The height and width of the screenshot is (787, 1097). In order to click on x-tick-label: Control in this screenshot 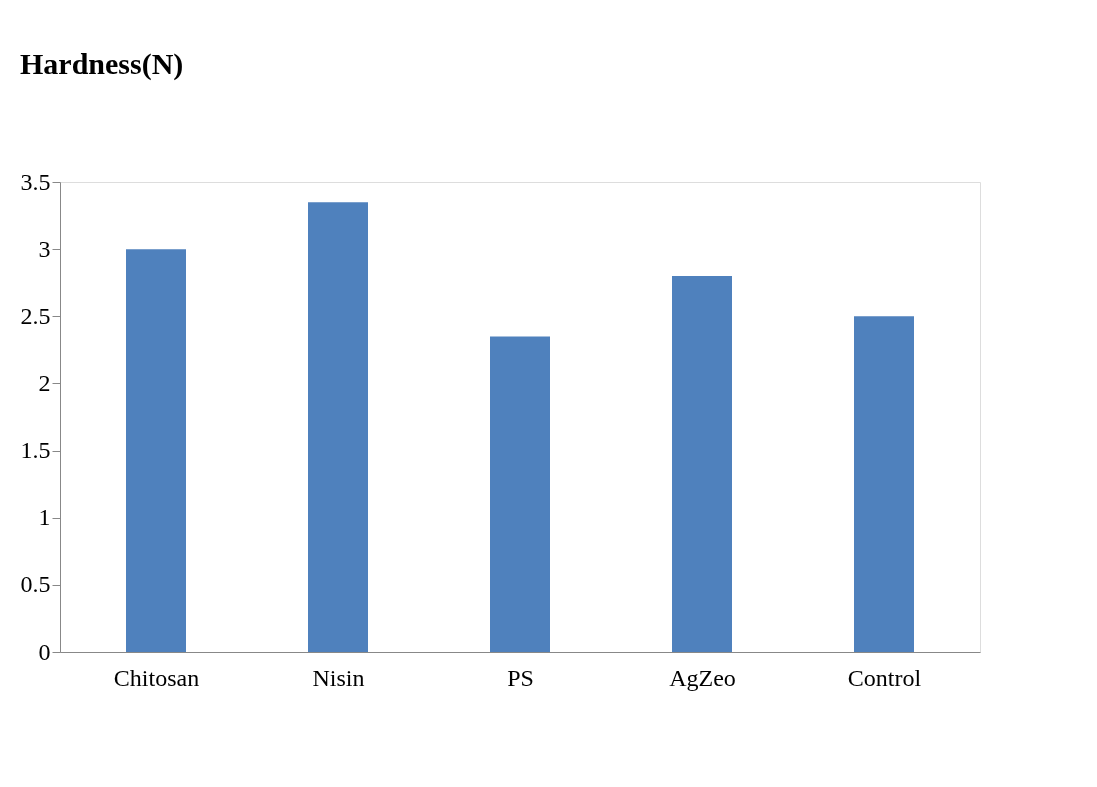, I will do `click(884, 677)`.